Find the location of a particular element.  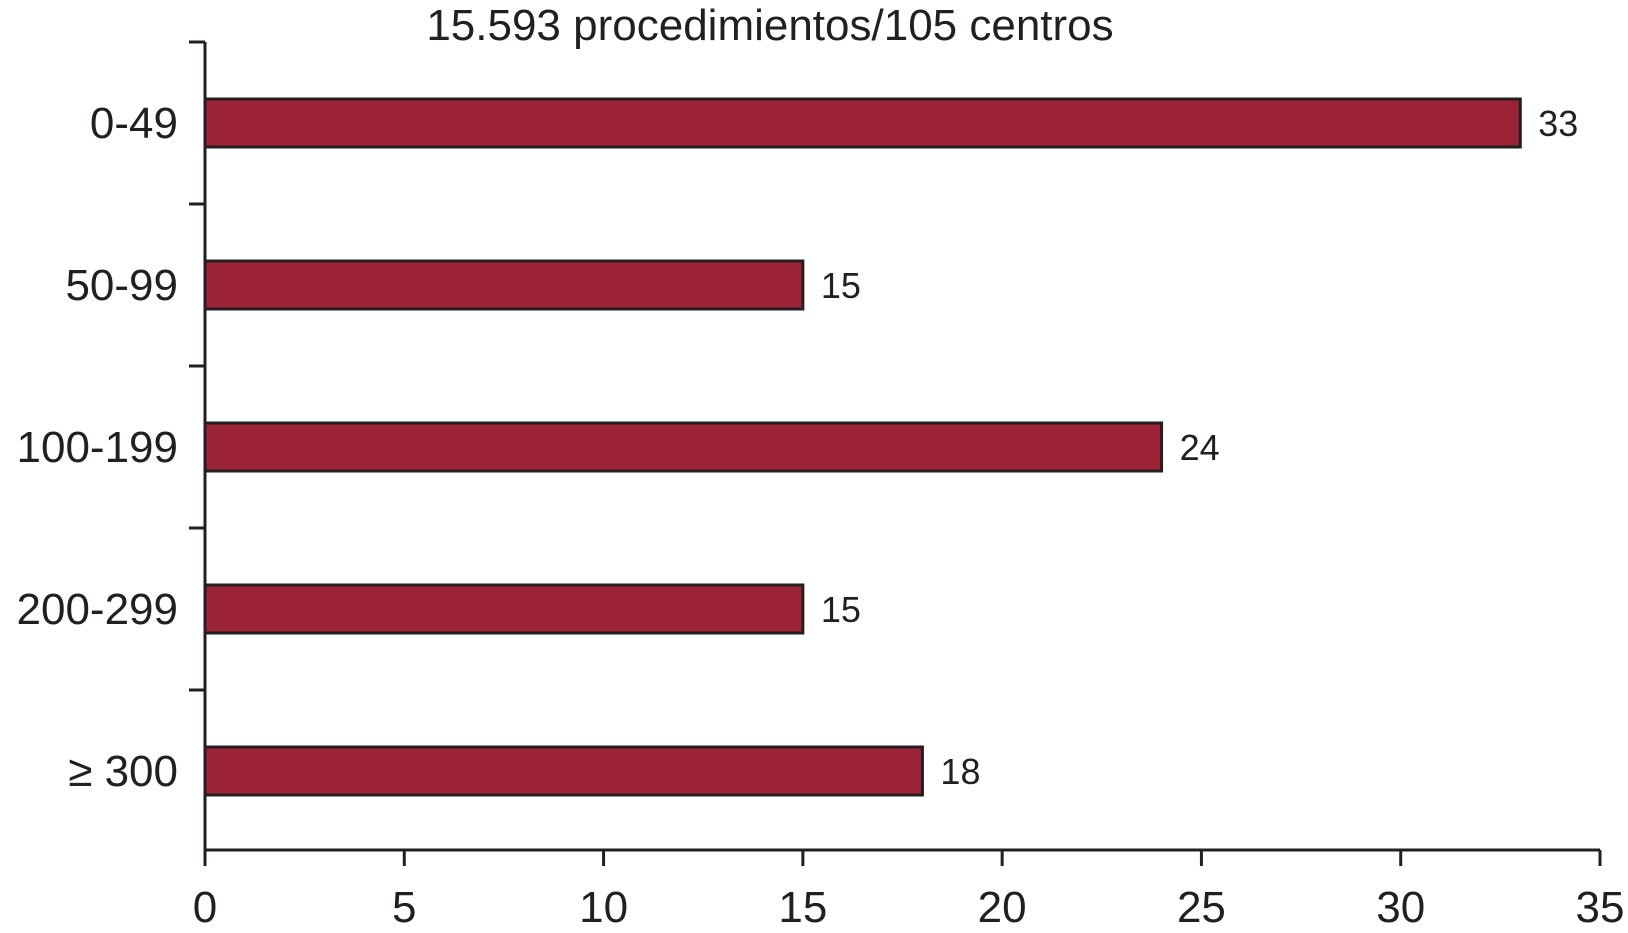

x-tick-label-2: 10 is located at coordinates (603, 907).